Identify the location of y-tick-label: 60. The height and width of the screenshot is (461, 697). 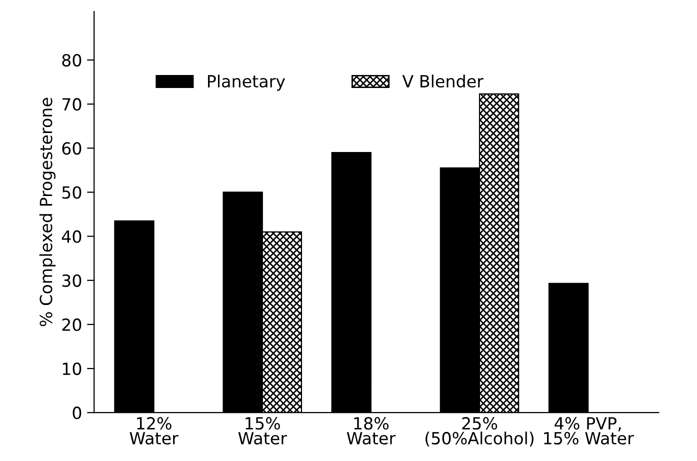
(72, 148).